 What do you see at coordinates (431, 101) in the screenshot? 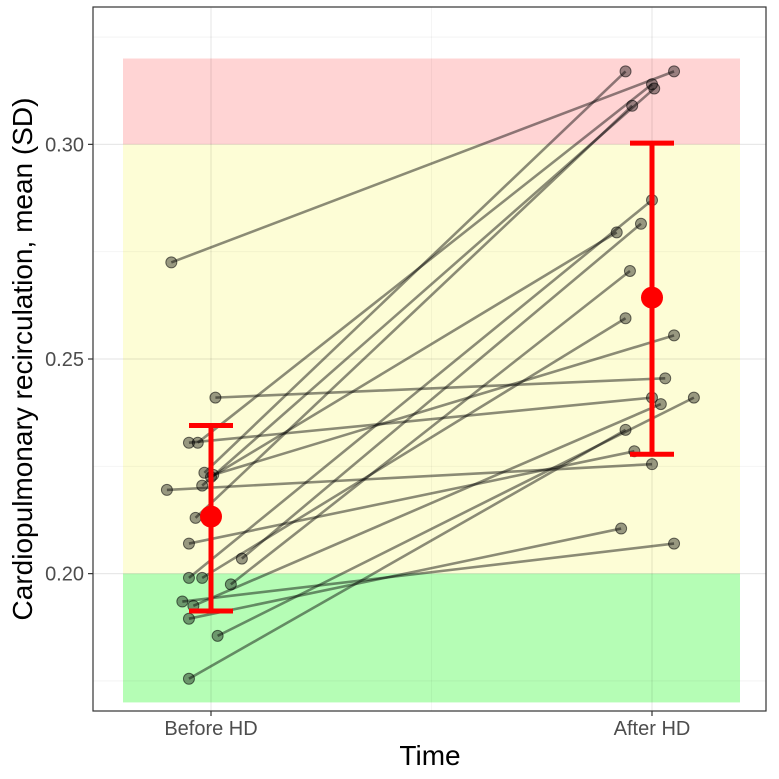
I see `band-high` at bounding box center [431, 101].